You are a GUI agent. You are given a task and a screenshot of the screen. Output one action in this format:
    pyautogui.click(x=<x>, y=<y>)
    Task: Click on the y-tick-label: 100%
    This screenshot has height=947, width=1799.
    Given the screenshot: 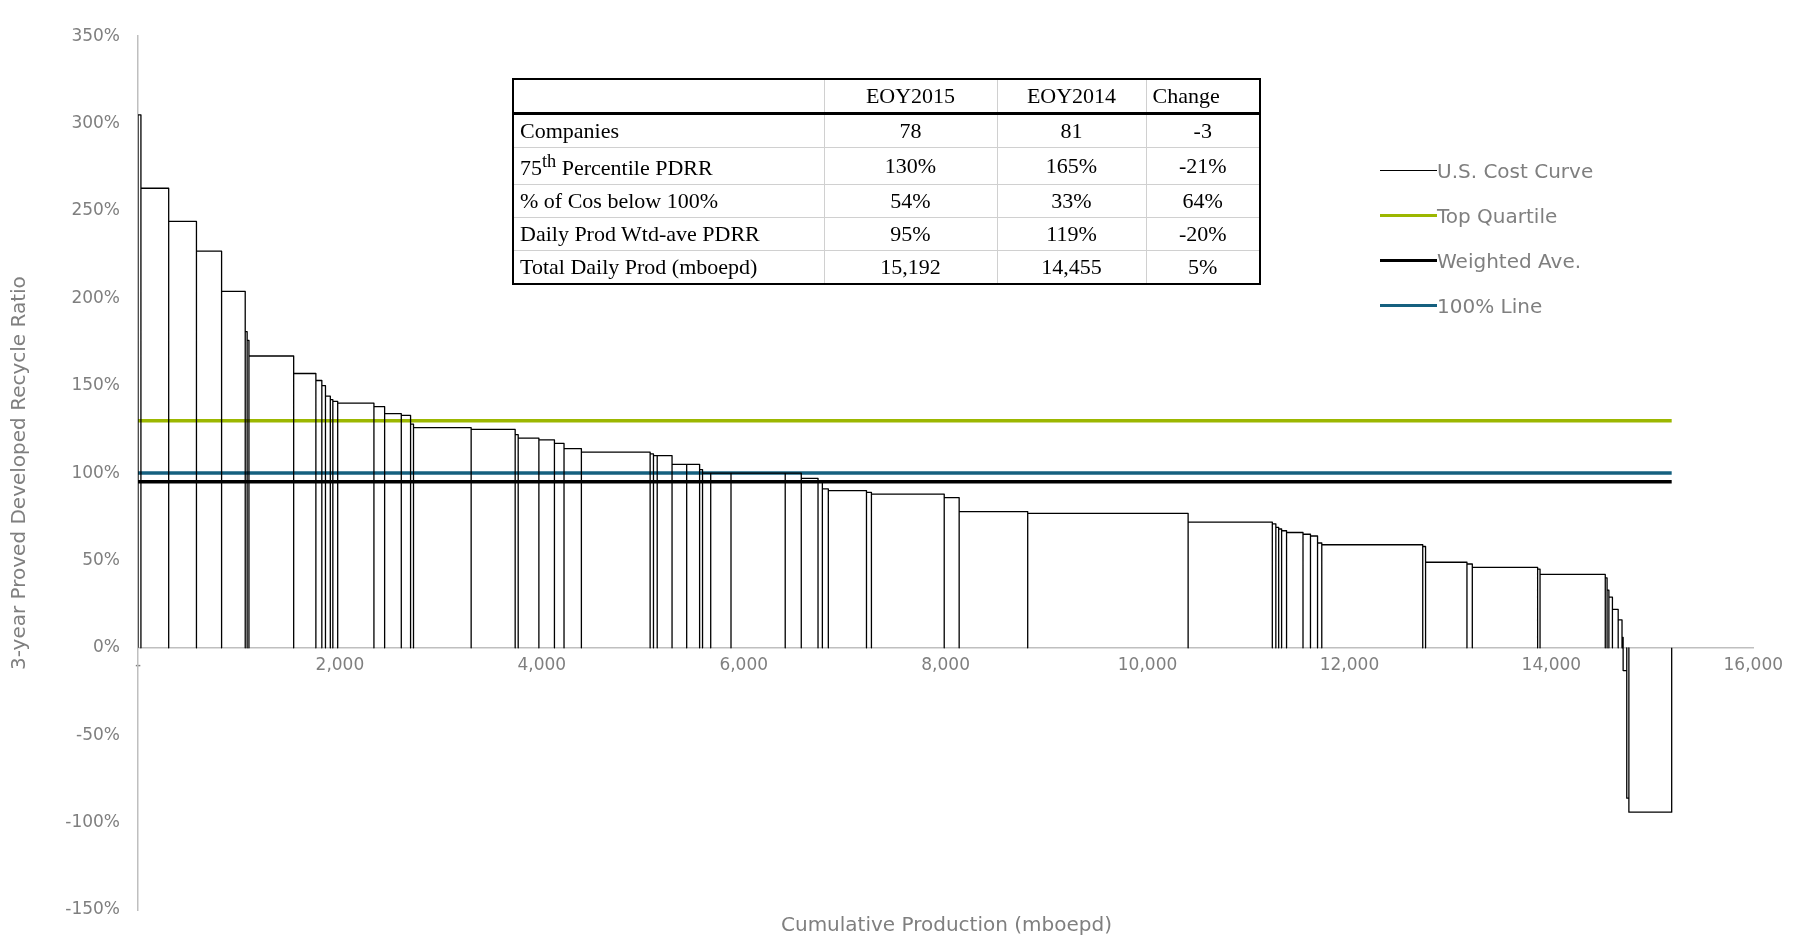 What is the action you would take?
    pyautogui.click(x=95, y=471)
    